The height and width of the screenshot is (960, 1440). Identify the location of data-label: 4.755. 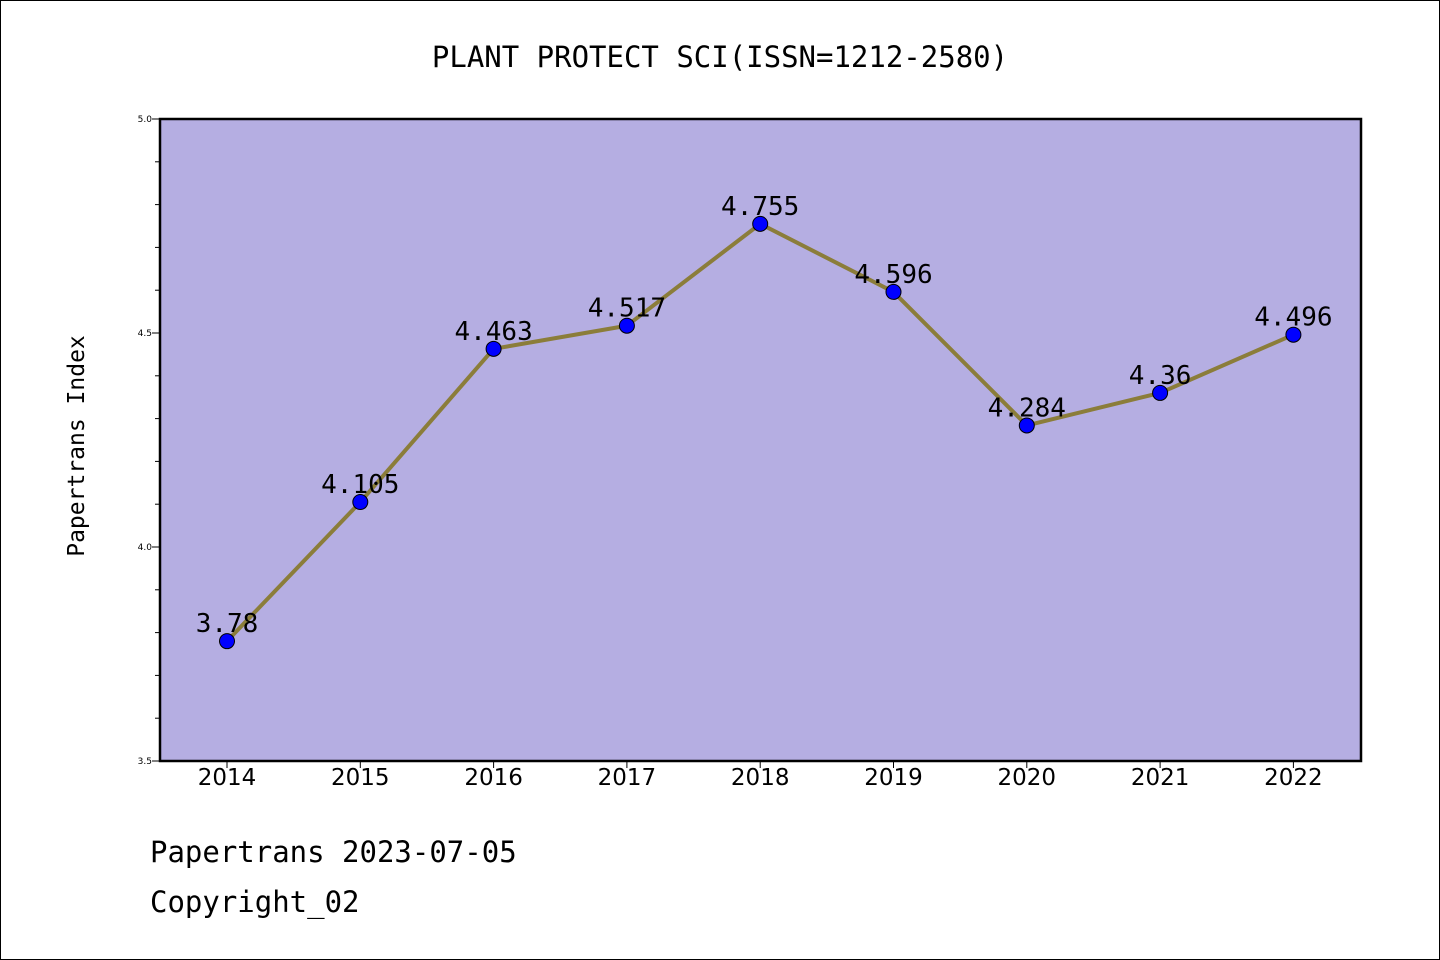
(760, 207).